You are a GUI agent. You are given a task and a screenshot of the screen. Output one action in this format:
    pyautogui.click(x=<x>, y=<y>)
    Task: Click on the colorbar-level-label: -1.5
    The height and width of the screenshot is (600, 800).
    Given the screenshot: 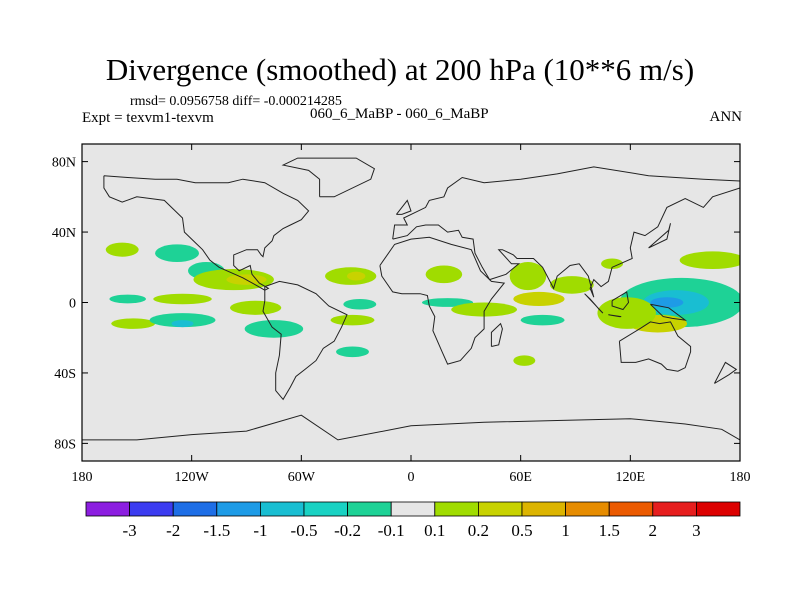 What is the action you would take?
    pyautogui.click(x=216, y=530)
    